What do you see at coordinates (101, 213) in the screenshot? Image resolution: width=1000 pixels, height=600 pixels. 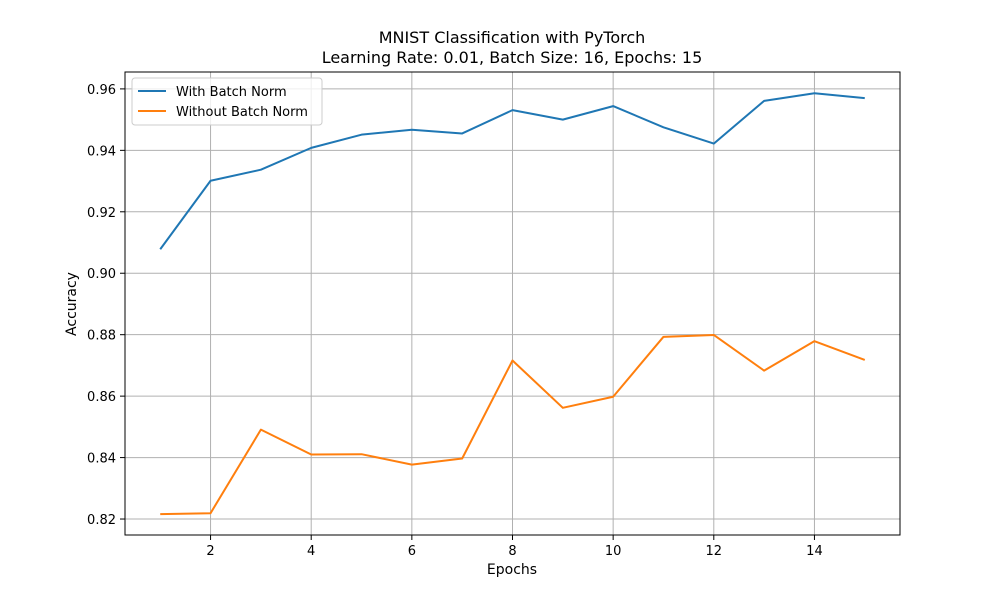 I see `y-tick-label: 0.92` at bounding box center [101, 213].